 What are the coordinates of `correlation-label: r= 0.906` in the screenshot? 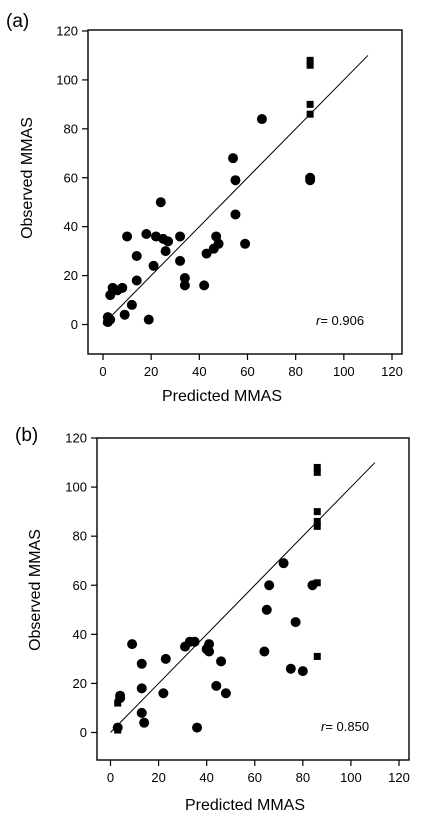 It's located at (340, 320).